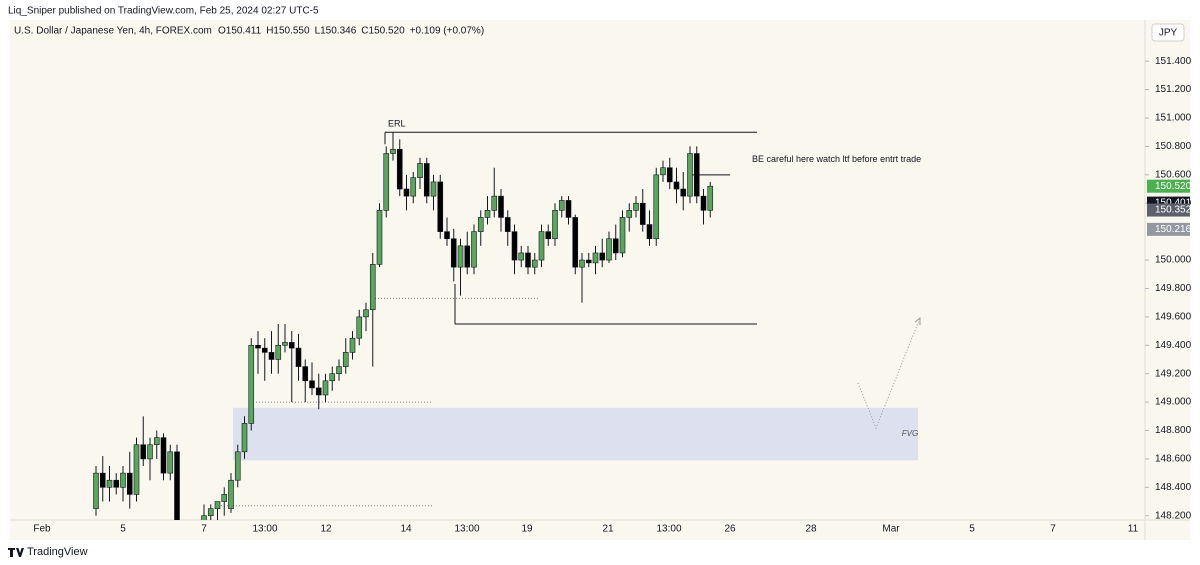 This screenshot has width=1200, height=565. I want to click on price-label: 150.800, so click(1173, 146).